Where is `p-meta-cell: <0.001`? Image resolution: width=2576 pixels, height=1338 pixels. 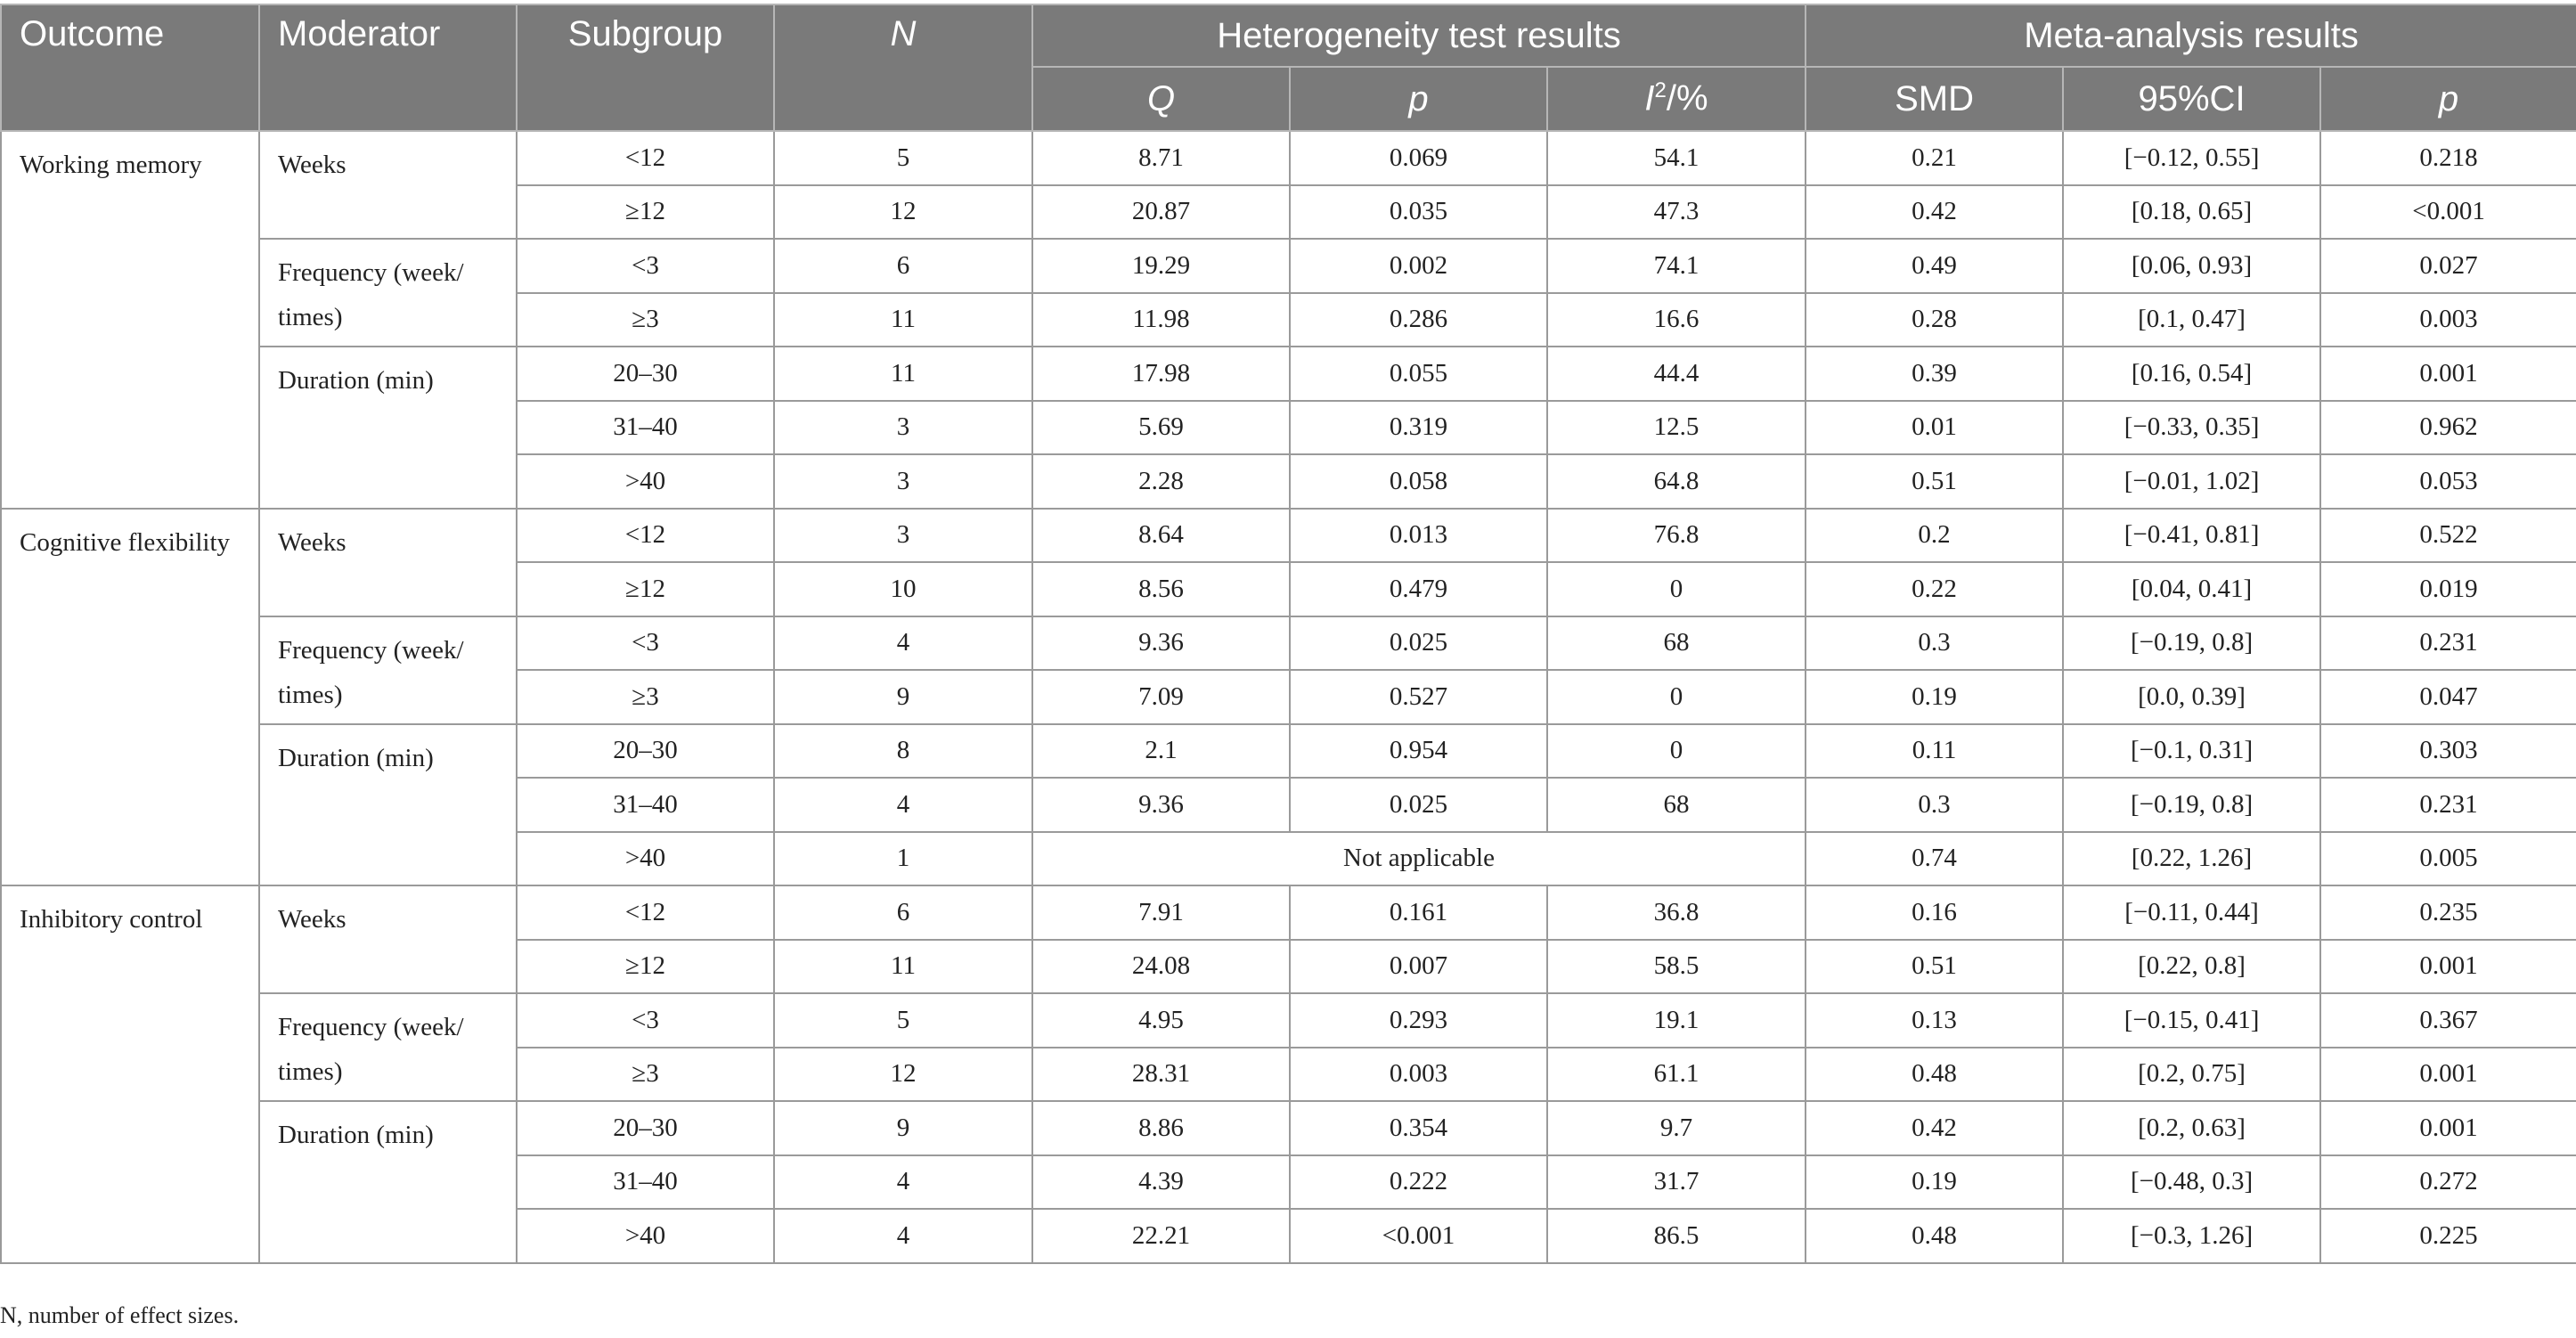 p-meta-cell: <0.001 is located at coordinates (2448, 212).